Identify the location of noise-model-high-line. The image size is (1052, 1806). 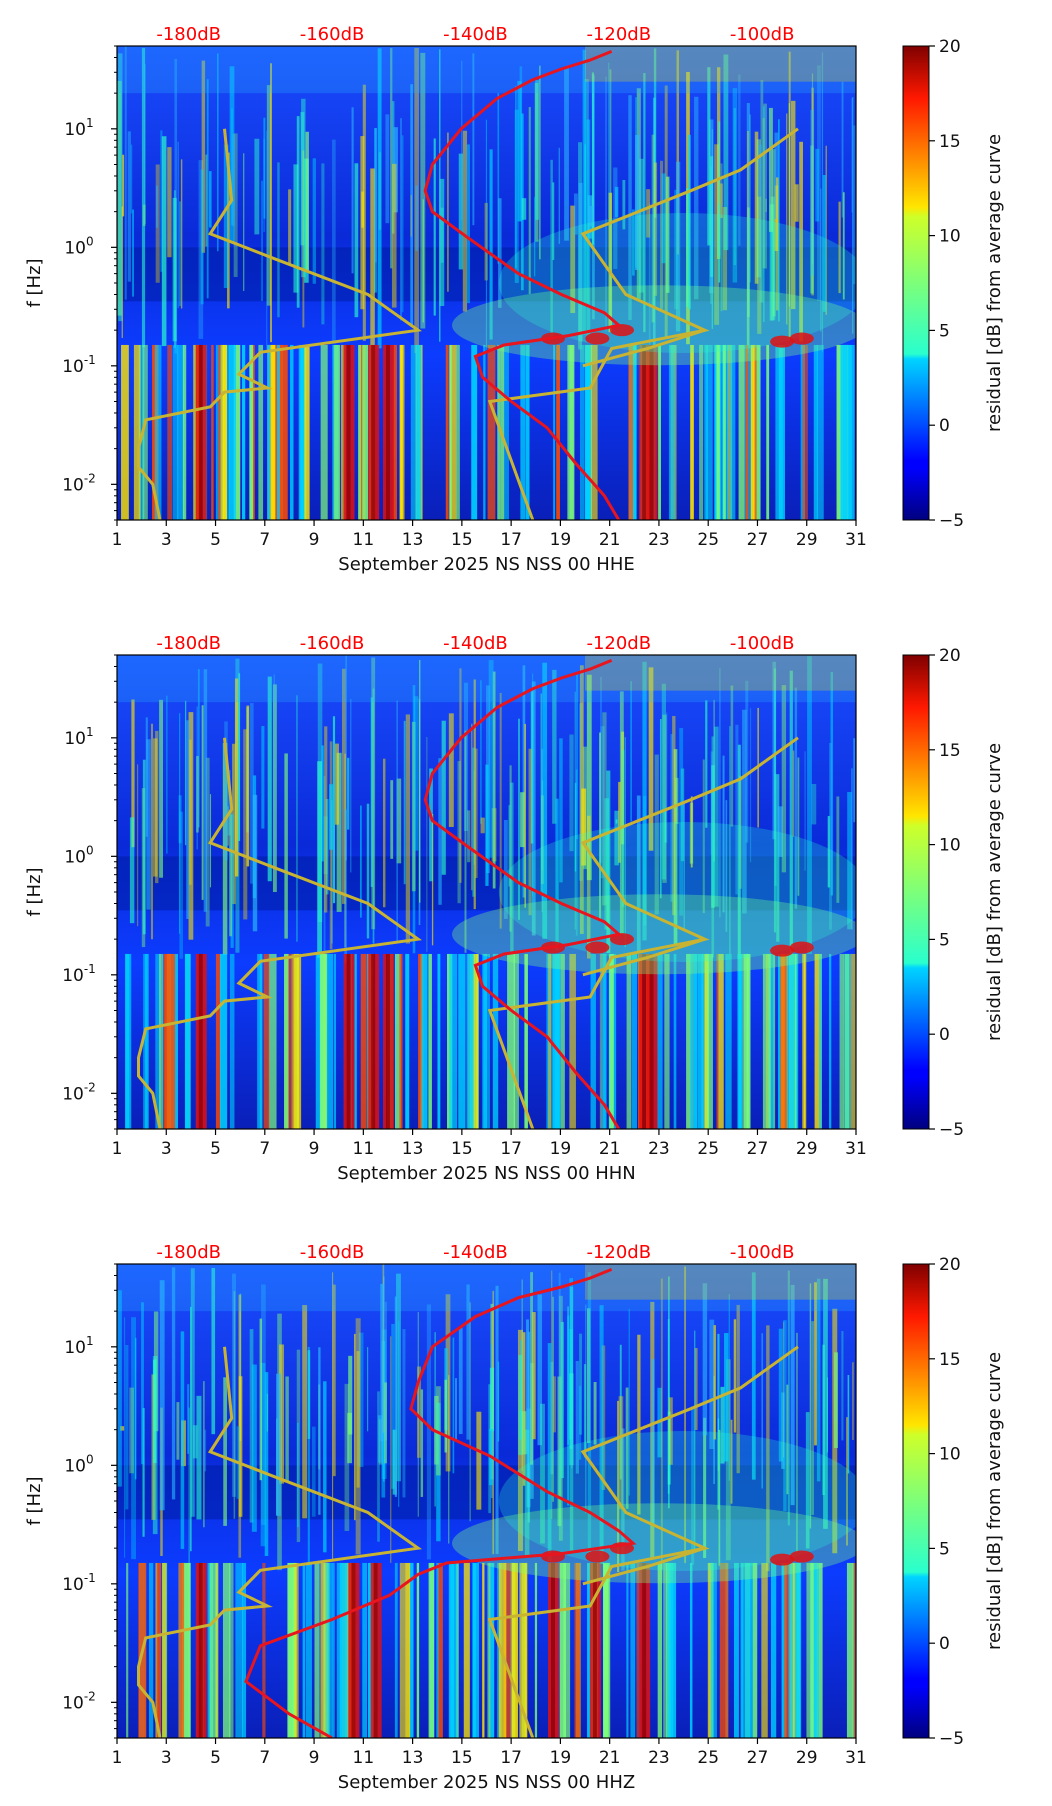
(643, 323).